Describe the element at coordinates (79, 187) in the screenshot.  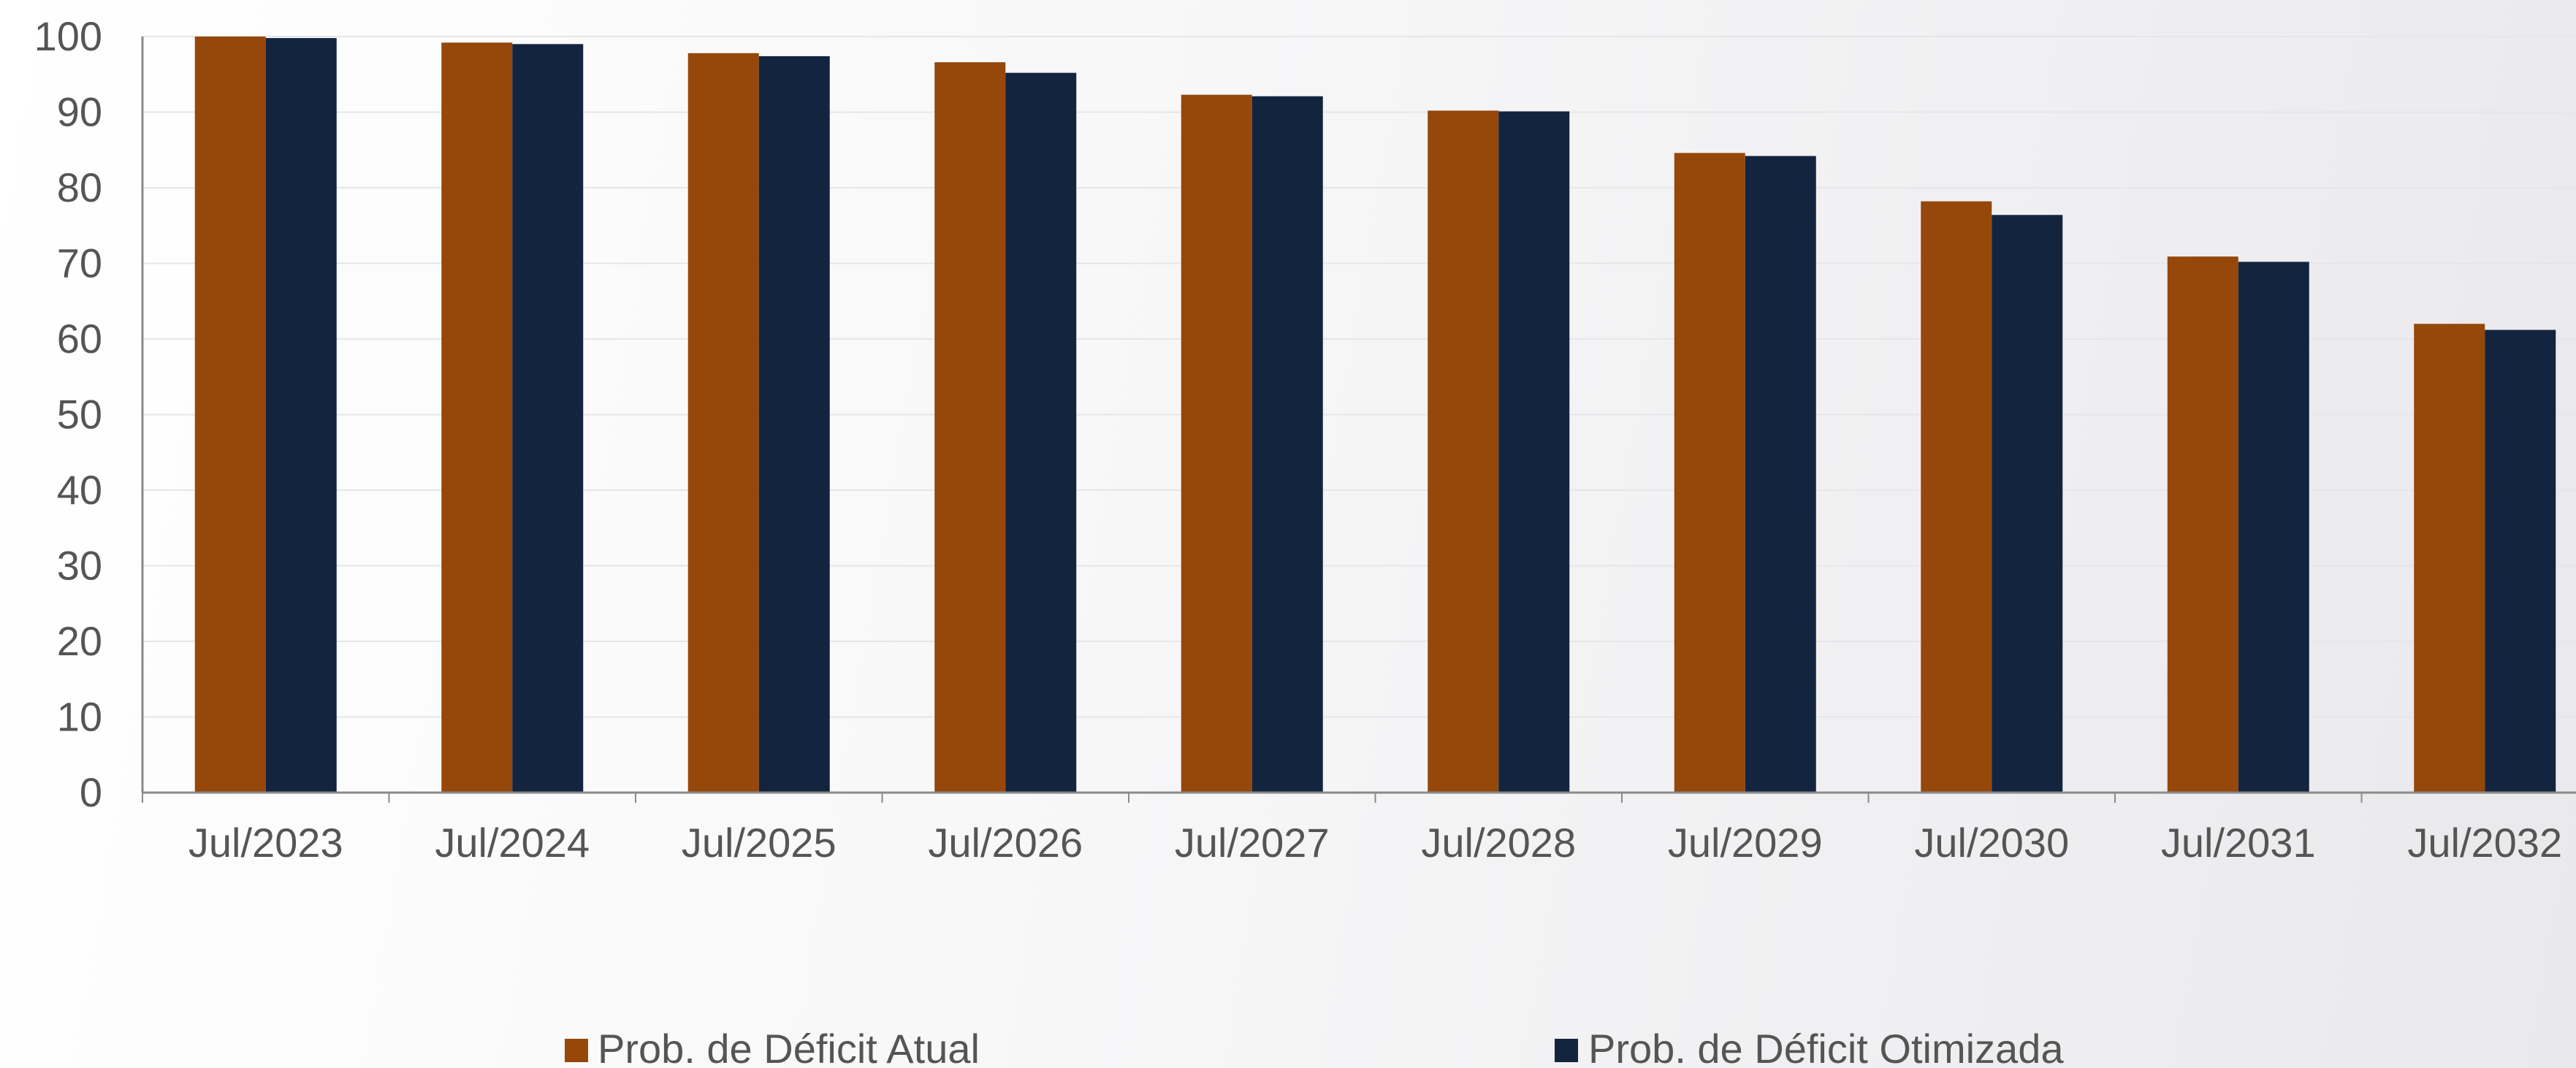
I see `y-tick-label: 80` at that location.